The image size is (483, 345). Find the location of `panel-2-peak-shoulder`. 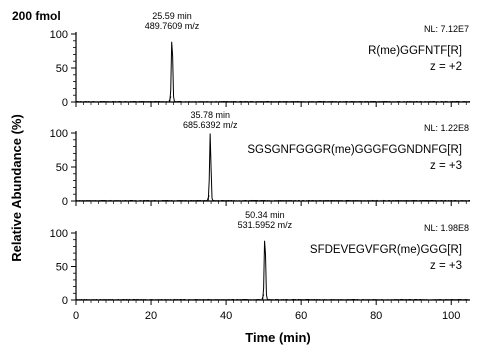

panel-2-peak-shoulder is located at coordinates (208, 198).